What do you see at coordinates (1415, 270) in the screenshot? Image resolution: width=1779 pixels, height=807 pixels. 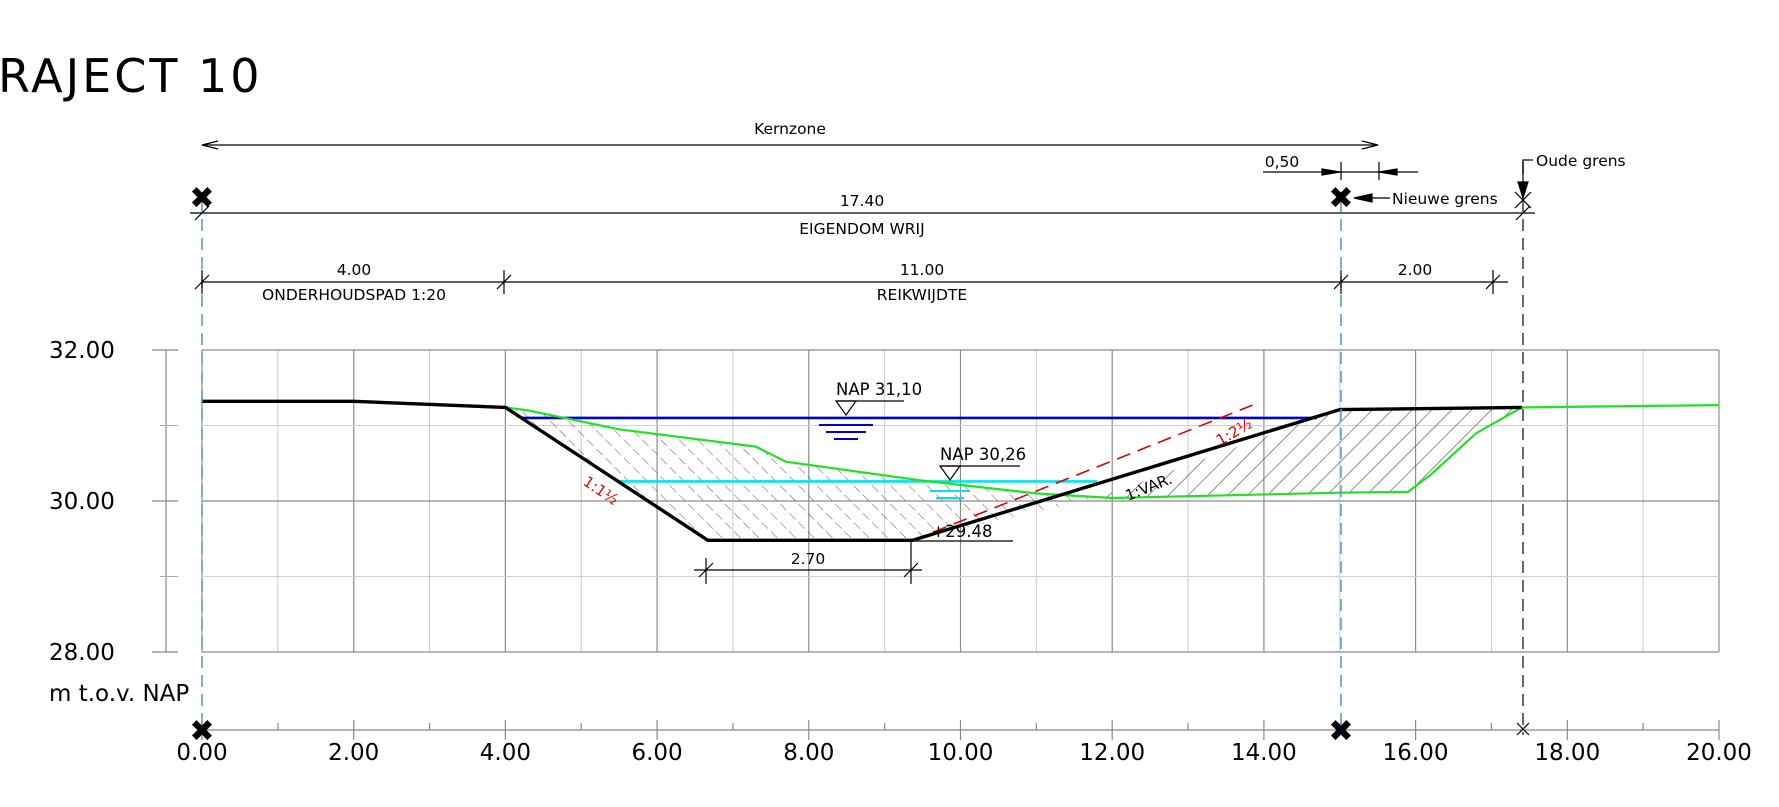 I see `extra-width-value: 2.00` at bounding box center [1415, 270].